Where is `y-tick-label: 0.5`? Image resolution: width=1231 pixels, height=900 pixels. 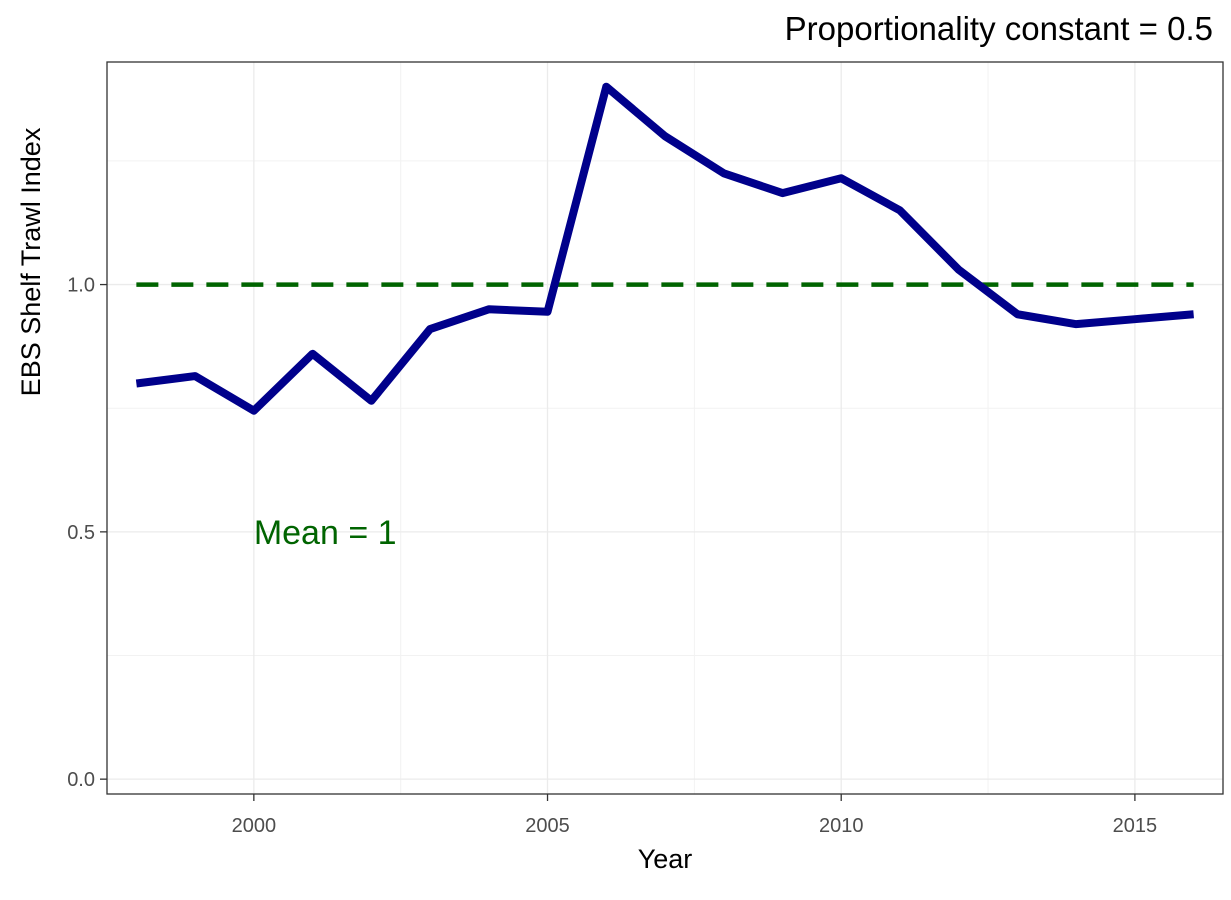 y-tick-label: 0.5 is located at coordinates (81, 533).